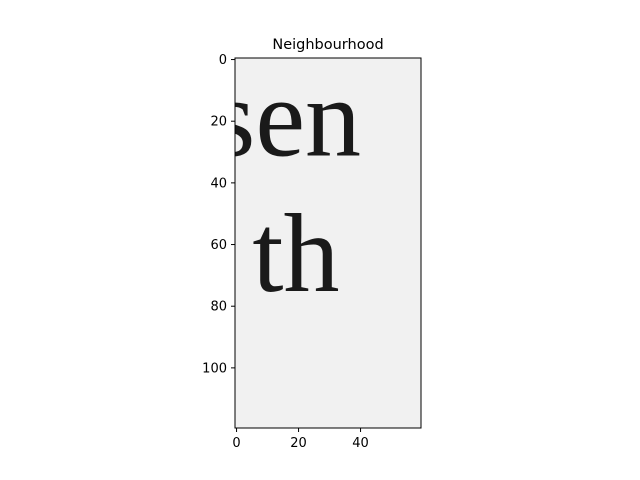 The image size is (640, 480). What do you see at coordinates (253, 254) in the screenshot?
I see `image-text-line-1: n th` at bounding box center [253, 254].